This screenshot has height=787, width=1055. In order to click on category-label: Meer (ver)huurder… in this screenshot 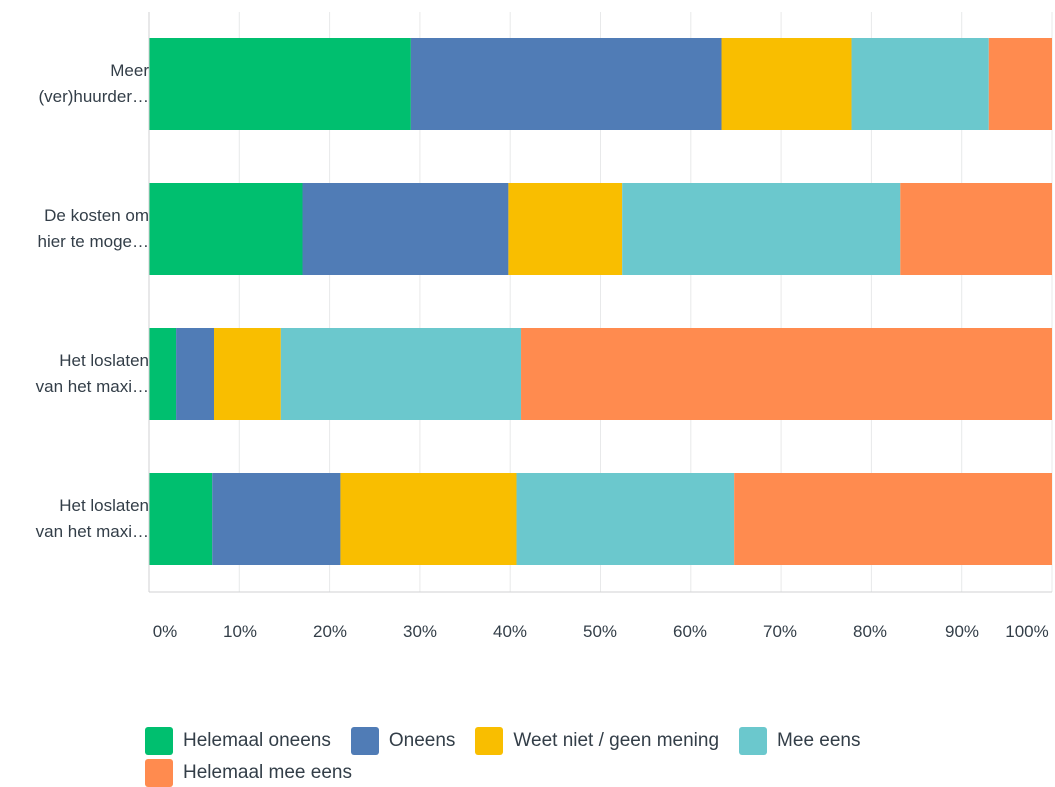, I will do `click(74, 84)`.